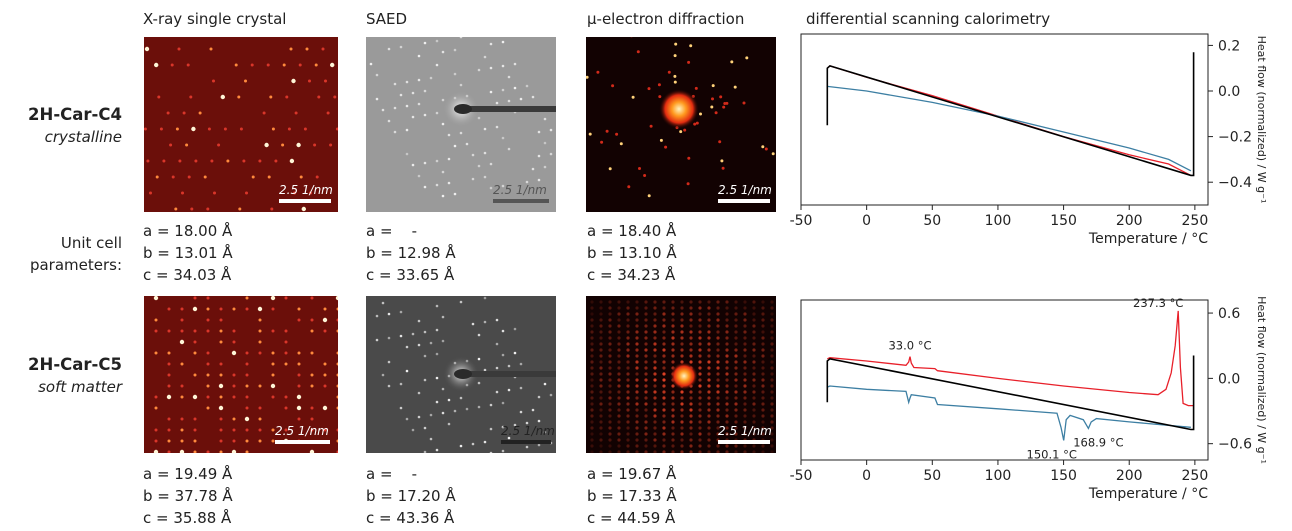  What do you see at coordinates (461, 374) in the screenshot?
I see `saed-pattern-c5: 2.5 1/nm` at bounding box center [461, 374].